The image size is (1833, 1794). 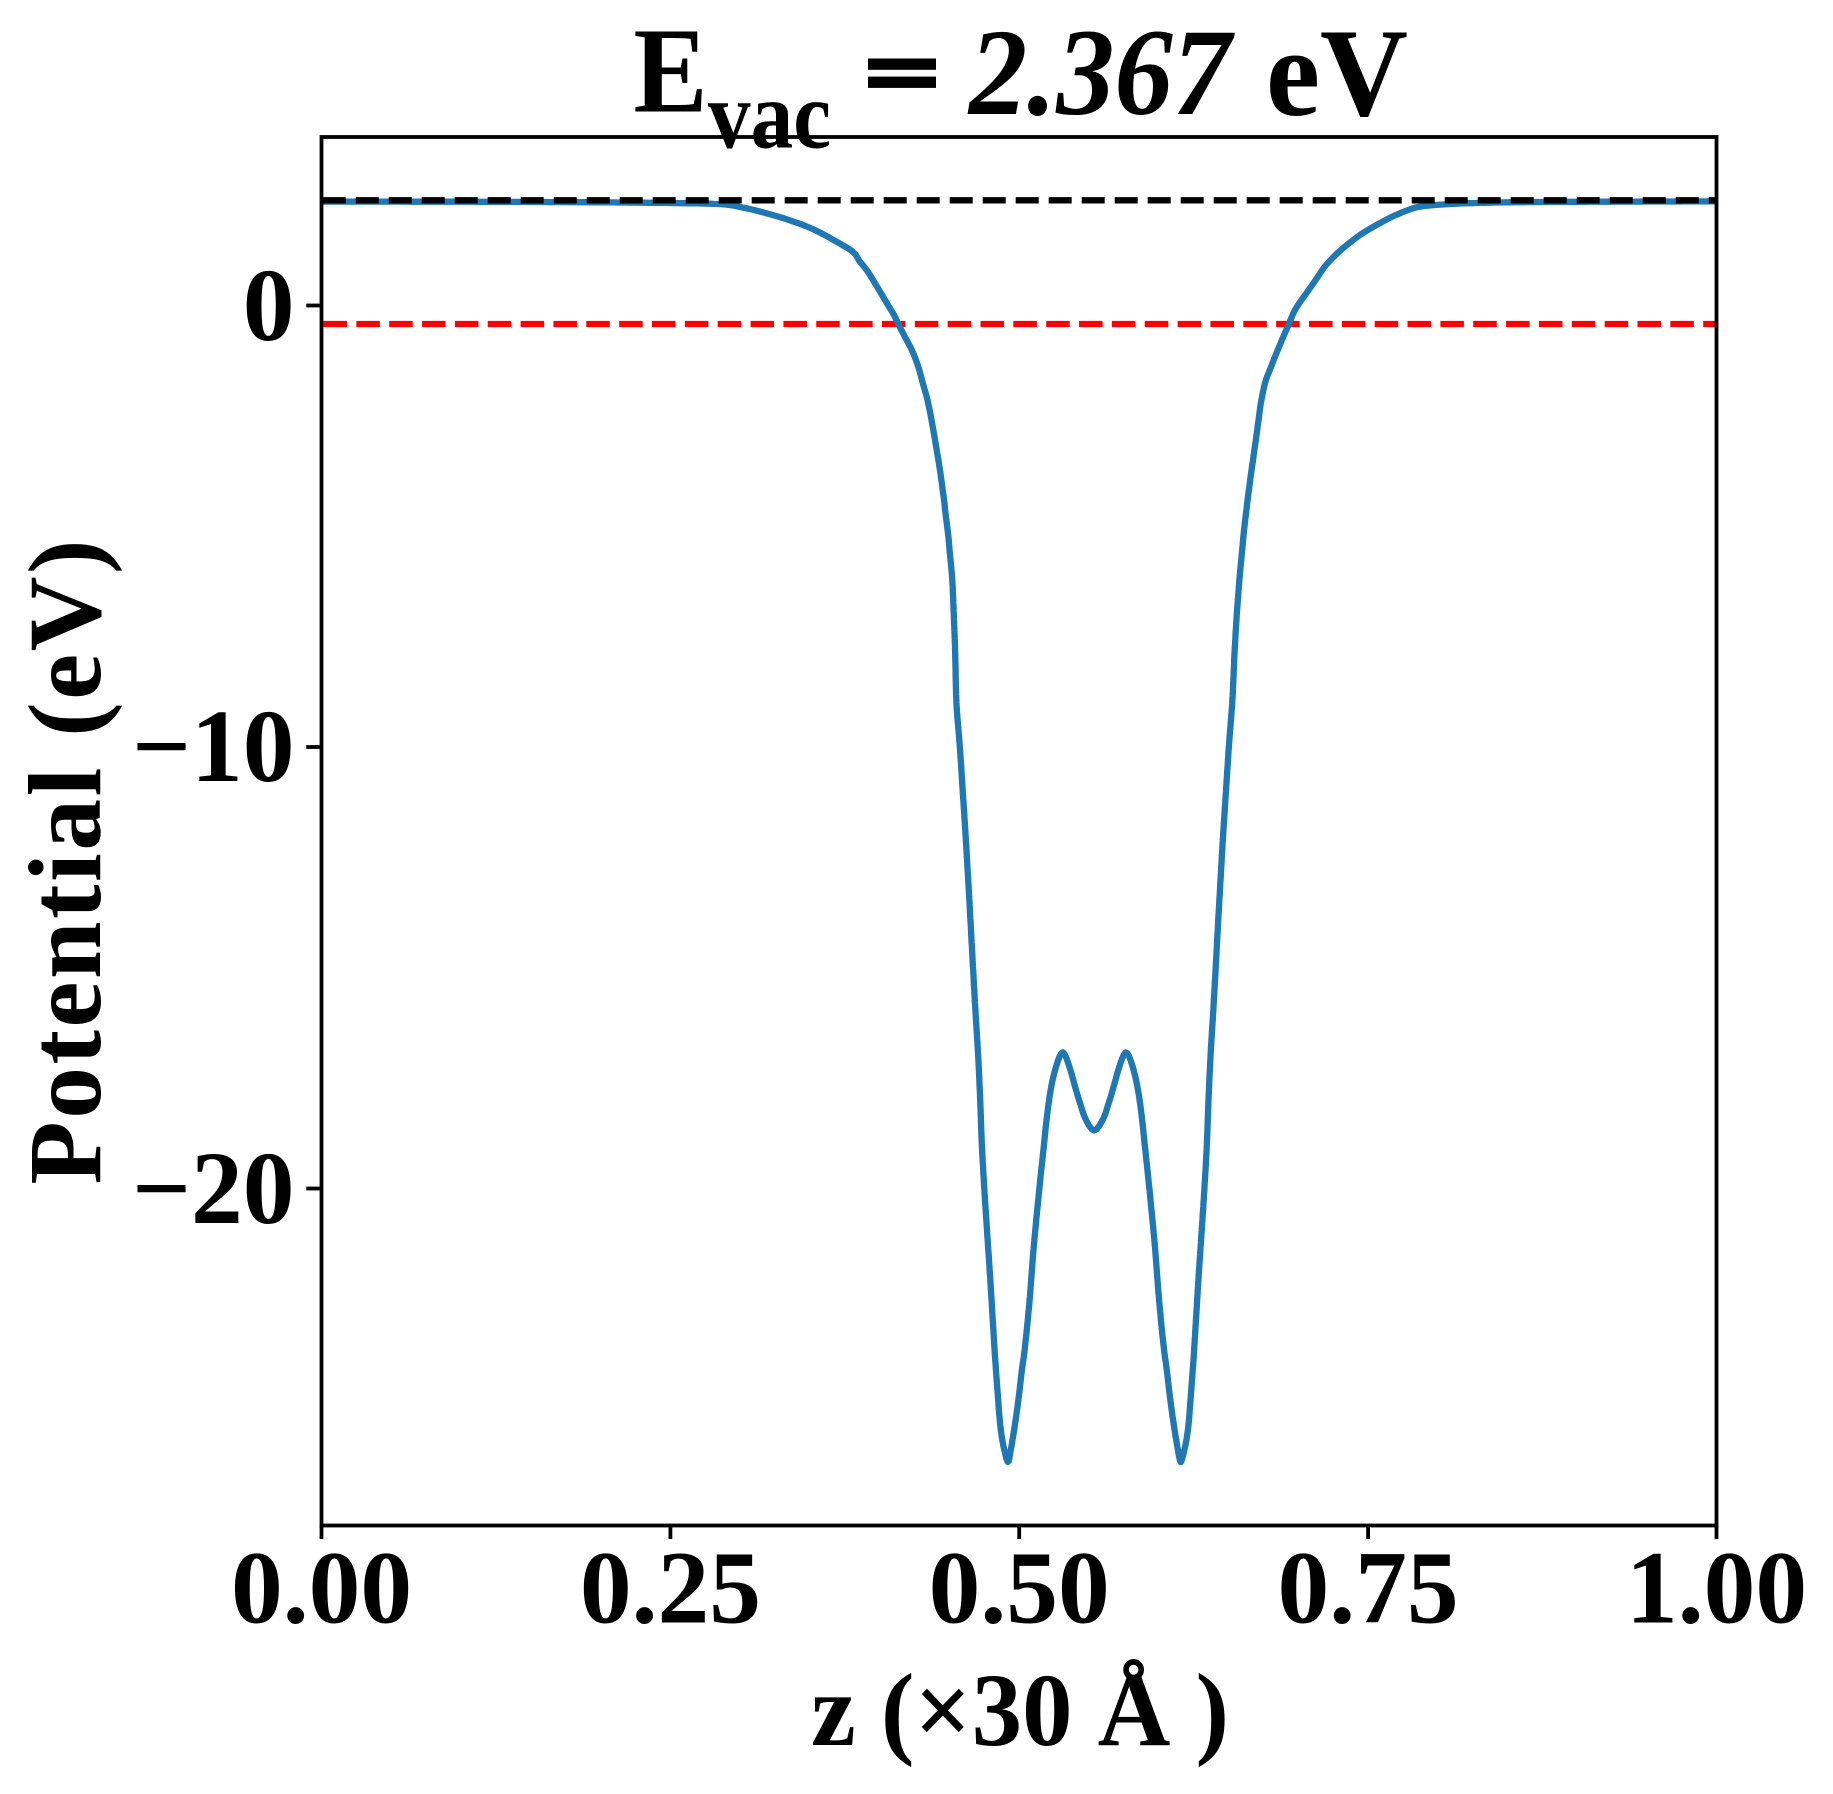 What do you see at coordinates (1020, 1711) in the screenshot?
I see `svg-text: z (×30 Å )` at bounding box center [1020, 1711].